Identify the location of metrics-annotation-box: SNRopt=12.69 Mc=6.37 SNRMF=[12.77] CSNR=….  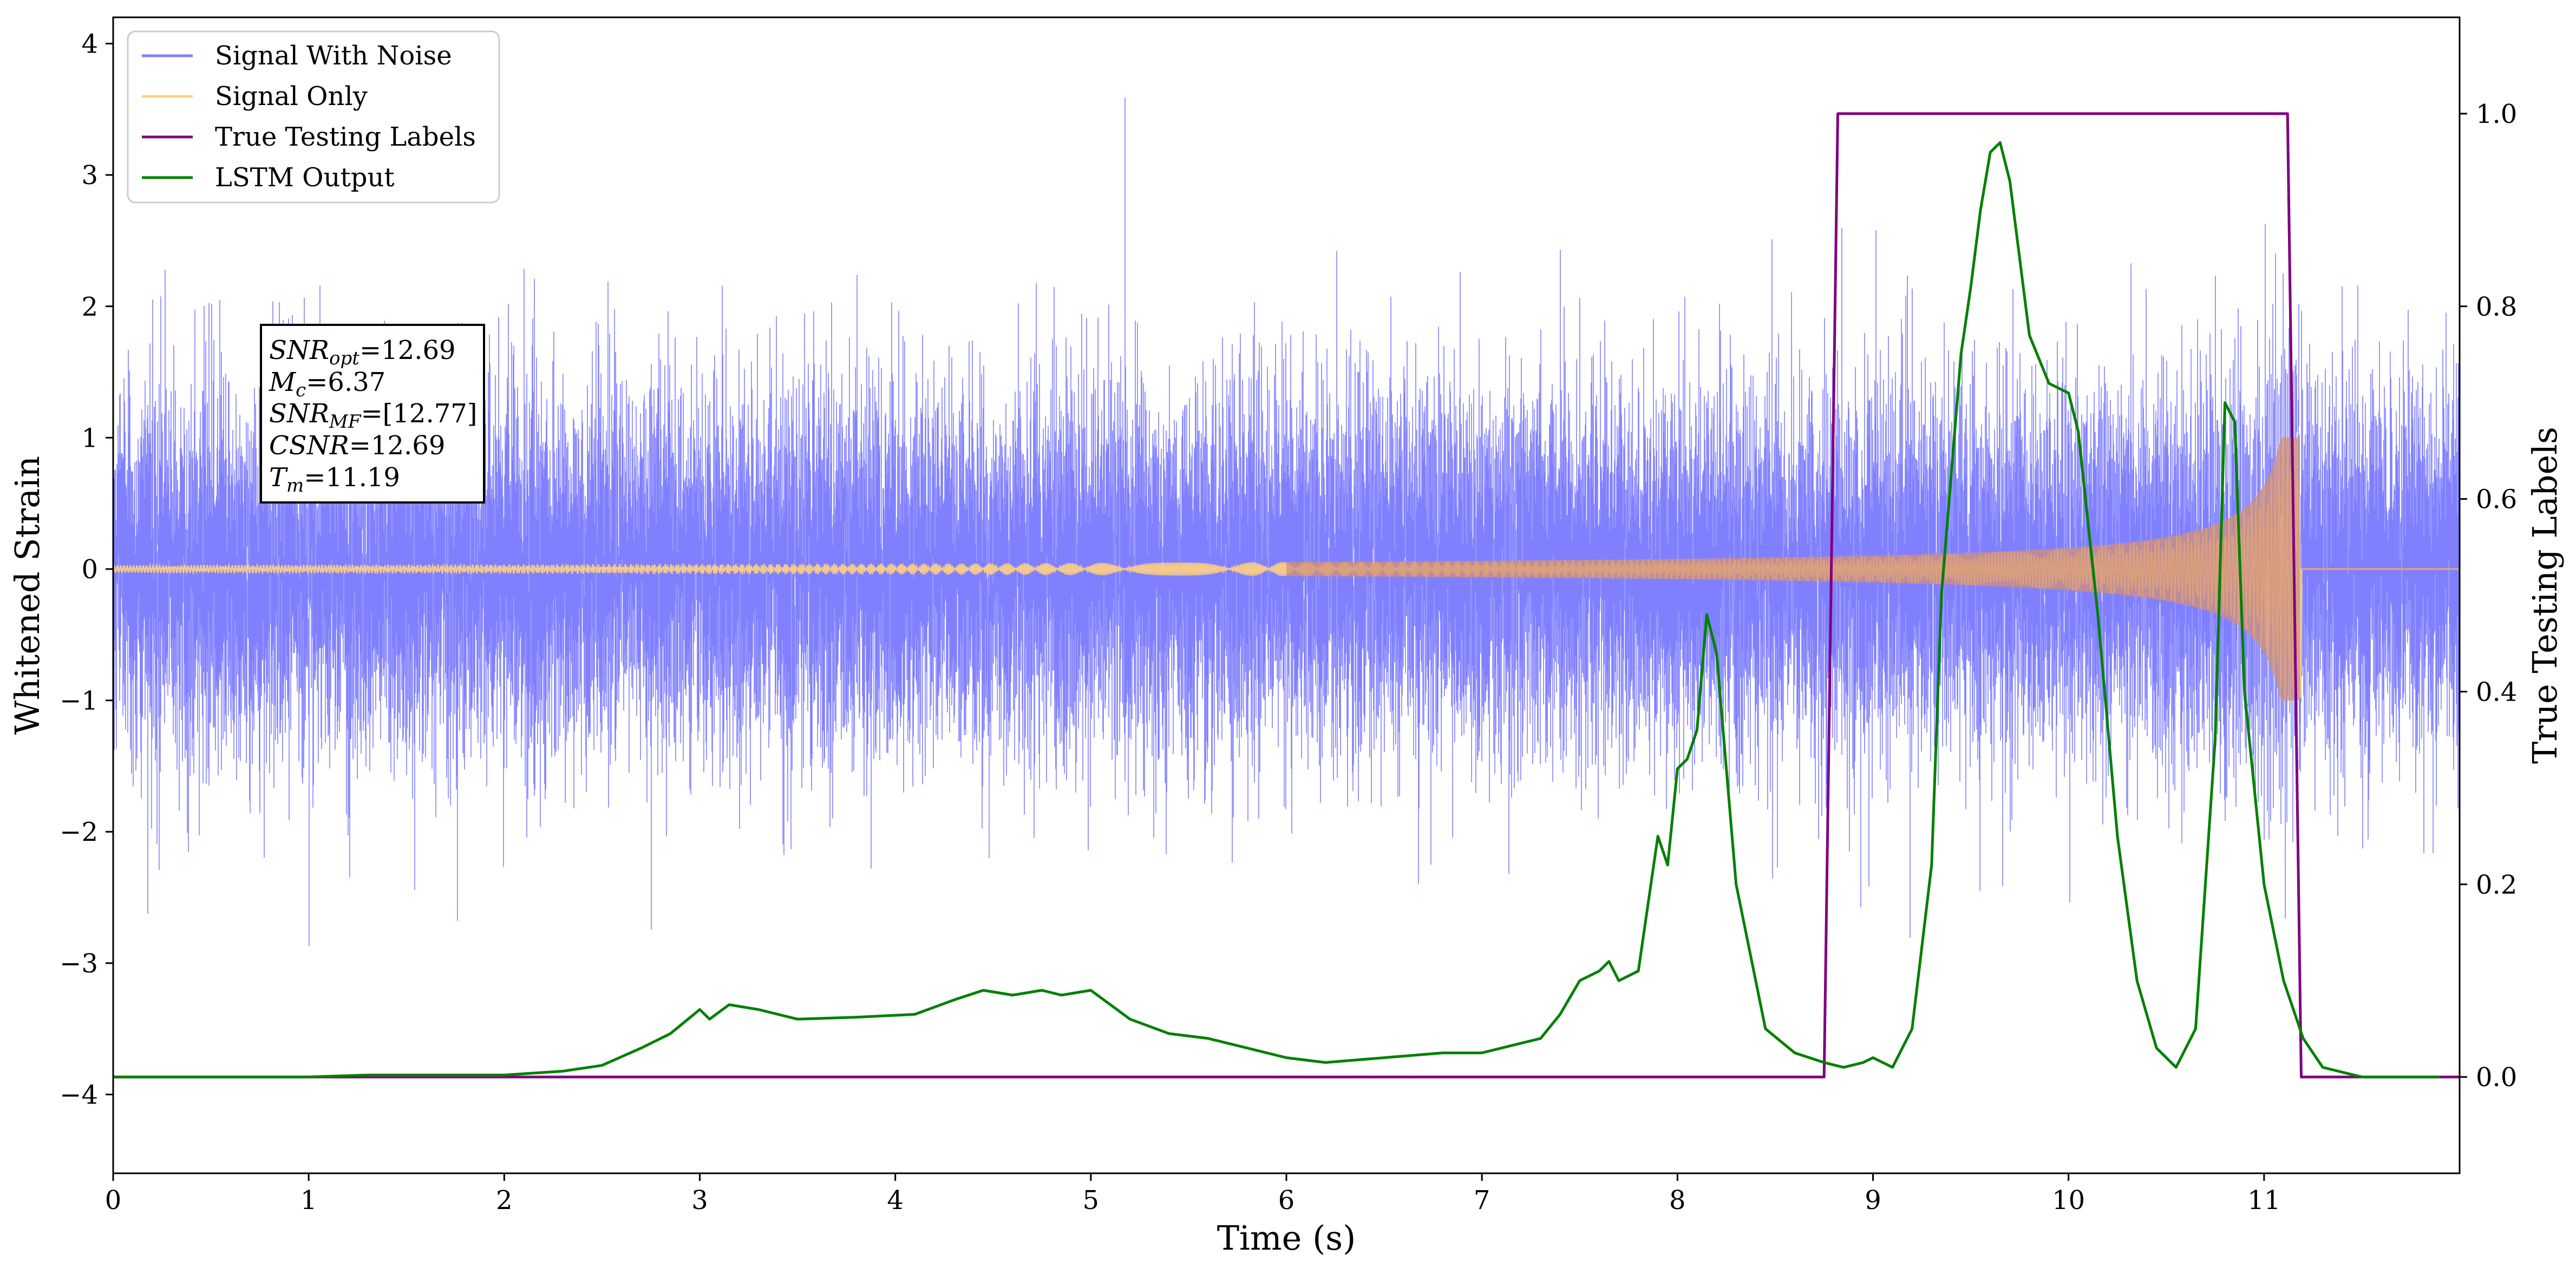
(373, 414).